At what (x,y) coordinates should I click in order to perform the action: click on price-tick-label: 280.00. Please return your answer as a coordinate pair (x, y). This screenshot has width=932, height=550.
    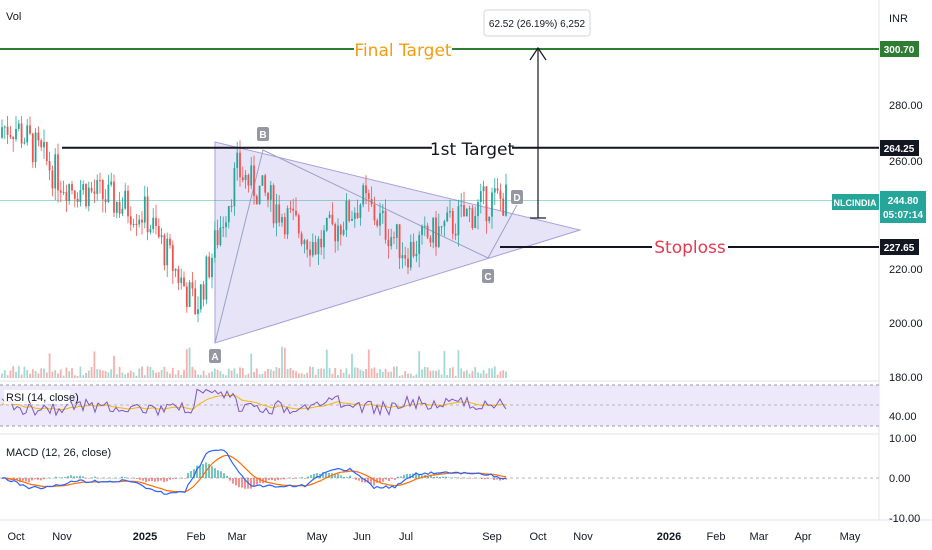
    Looking at the image, I should click on (906, 106).